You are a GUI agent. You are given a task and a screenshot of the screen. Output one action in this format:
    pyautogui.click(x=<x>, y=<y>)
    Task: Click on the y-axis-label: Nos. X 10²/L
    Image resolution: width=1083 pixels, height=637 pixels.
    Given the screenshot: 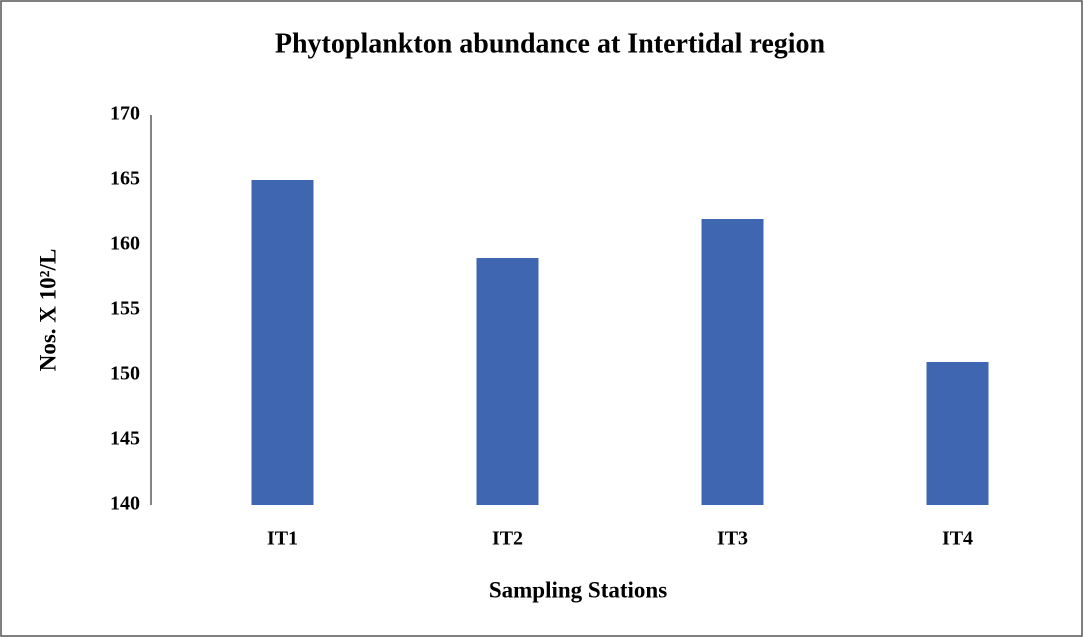 What is the action you would take?
    pyautogui.click(x=47, y=310)
    